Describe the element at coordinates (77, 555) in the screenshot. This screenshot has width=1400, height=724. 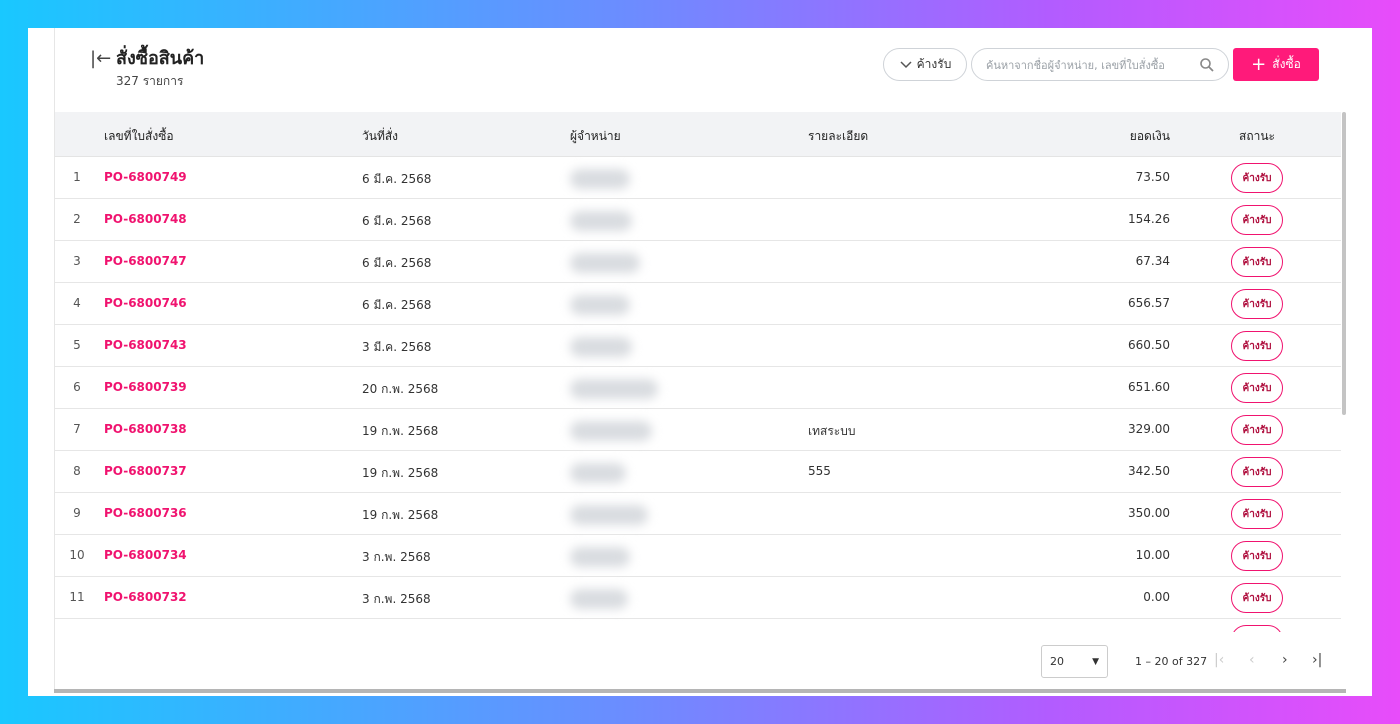
I see `row-number: 10` at that location.